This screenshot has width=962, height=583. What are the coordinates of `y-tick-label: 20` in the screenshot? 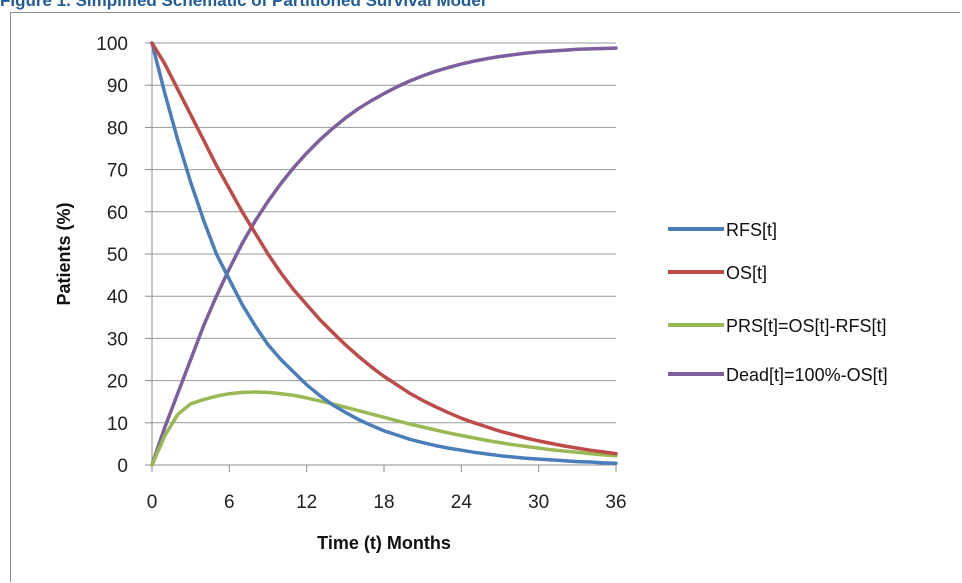 It's located at (117, 382).